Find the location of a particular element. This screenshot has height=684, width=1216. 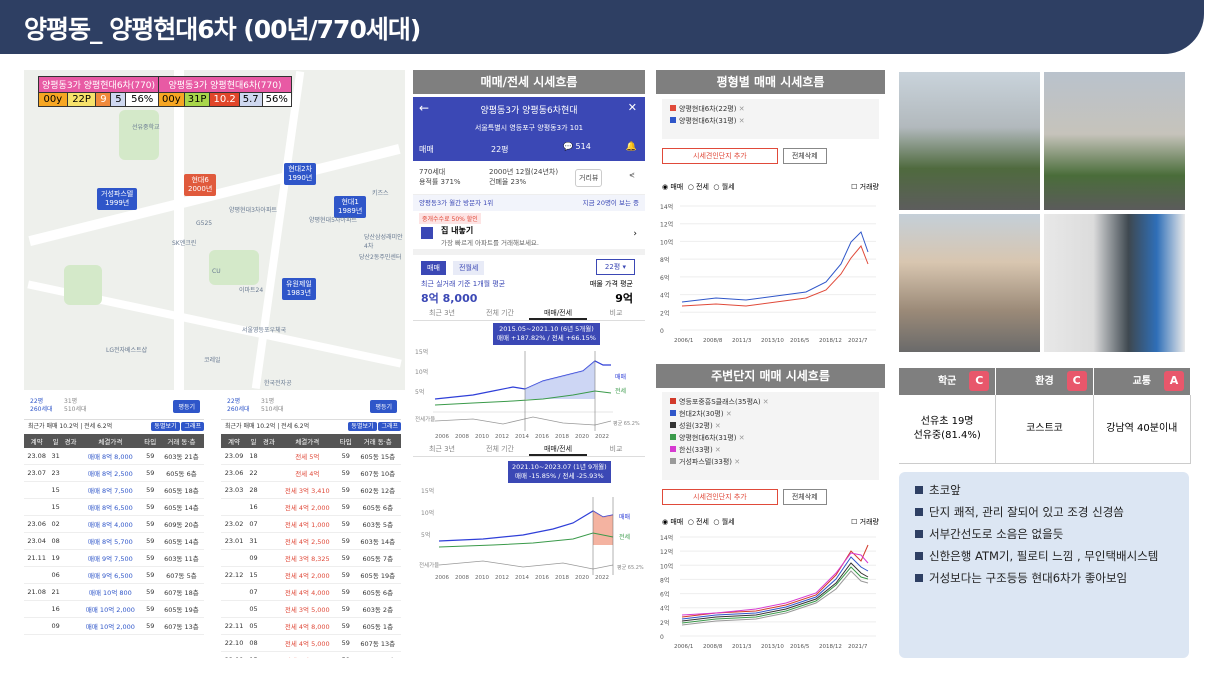

column-header: 일 is located at coordinates (55, 441).